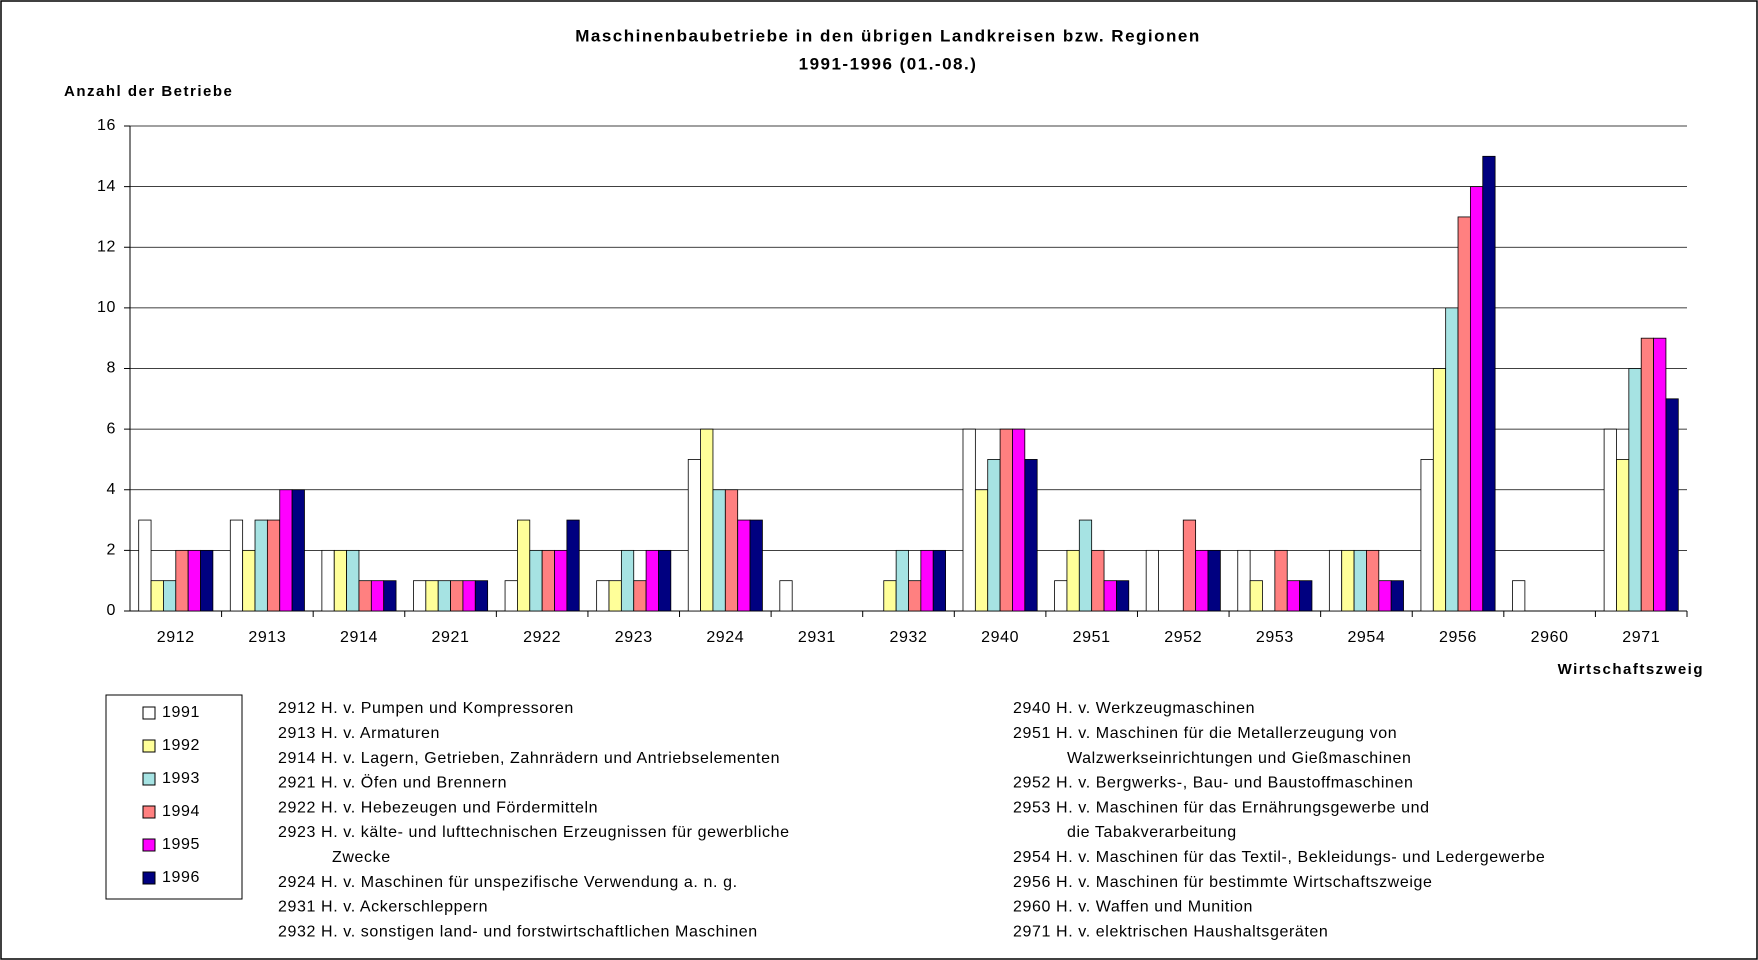 The width and height of the screenshot is (1758, 960). Describe the element at coordinates (1239, 758) in the screenshot. I see `note-line: Walzwerkseinrichtungen und Gießmaschinen` at that location.